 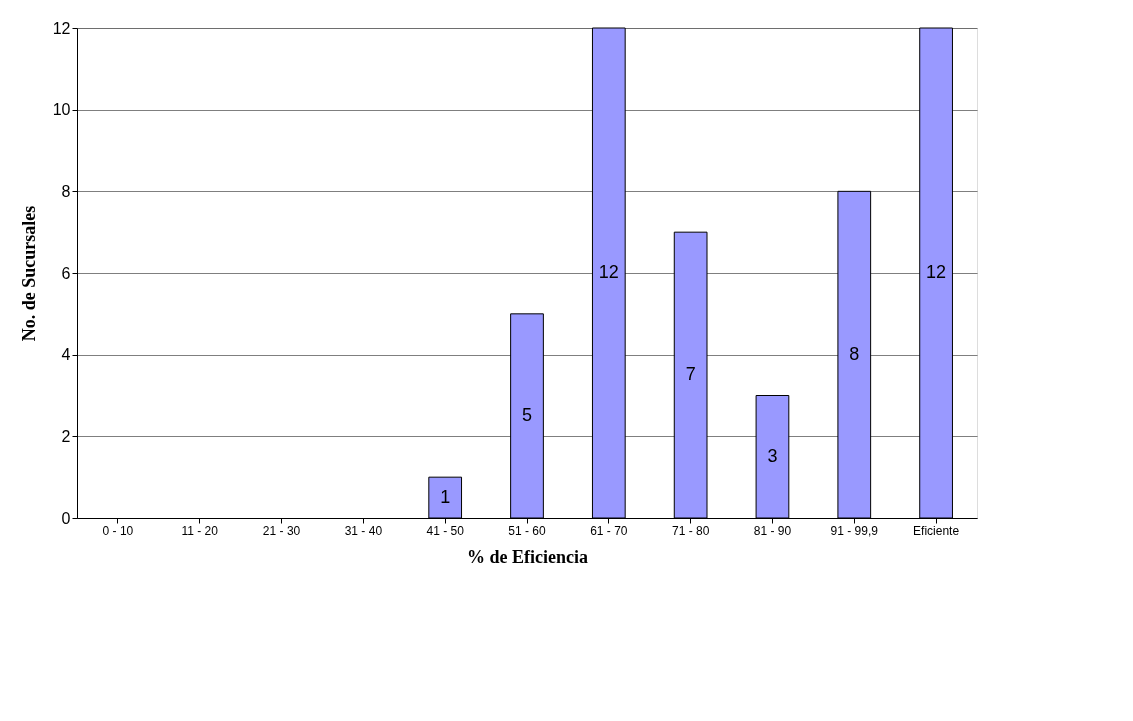 What do you see at coordinates (61, 110) in the screenshot?
I see `y-tick-label: 10` at bounding box center [61, 110].